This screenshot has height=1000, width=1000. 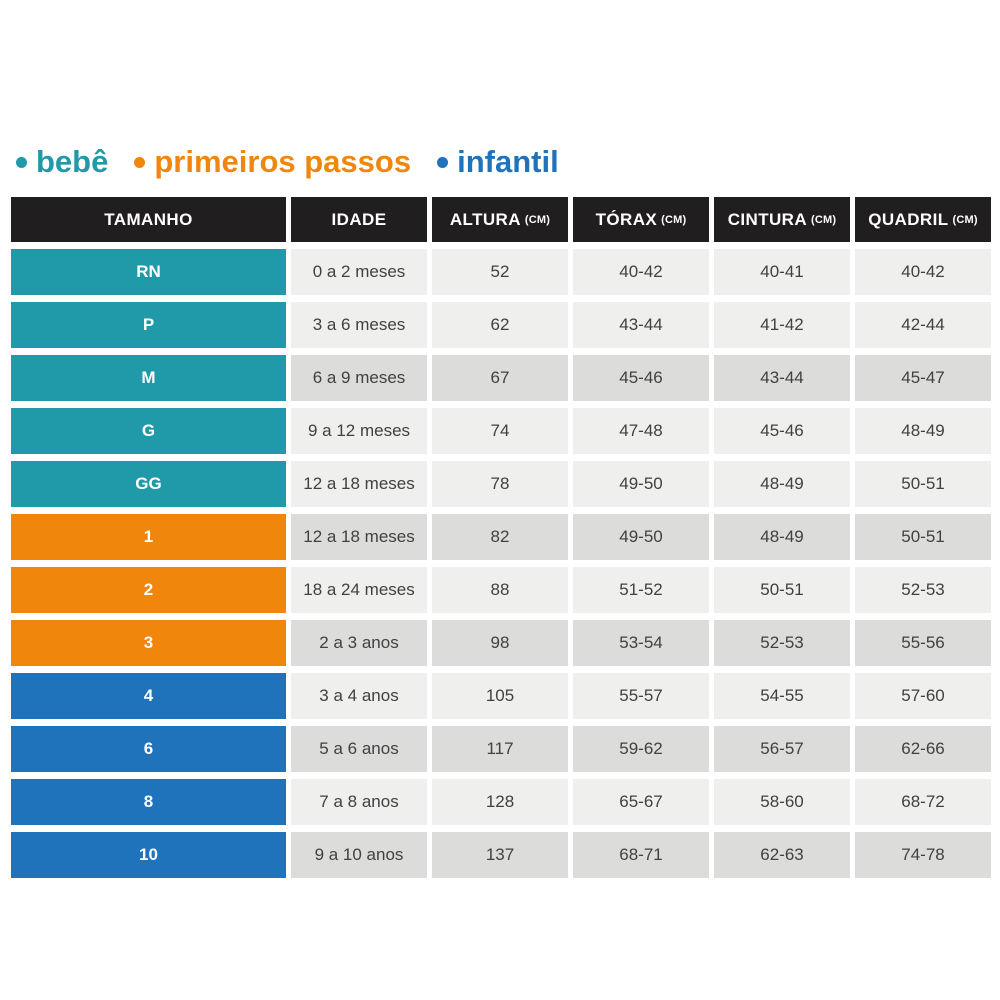 What do you see at coordinates (148, 696) in the screenshot?
I see `size-cell: 4` at bounding box center [148, 696].